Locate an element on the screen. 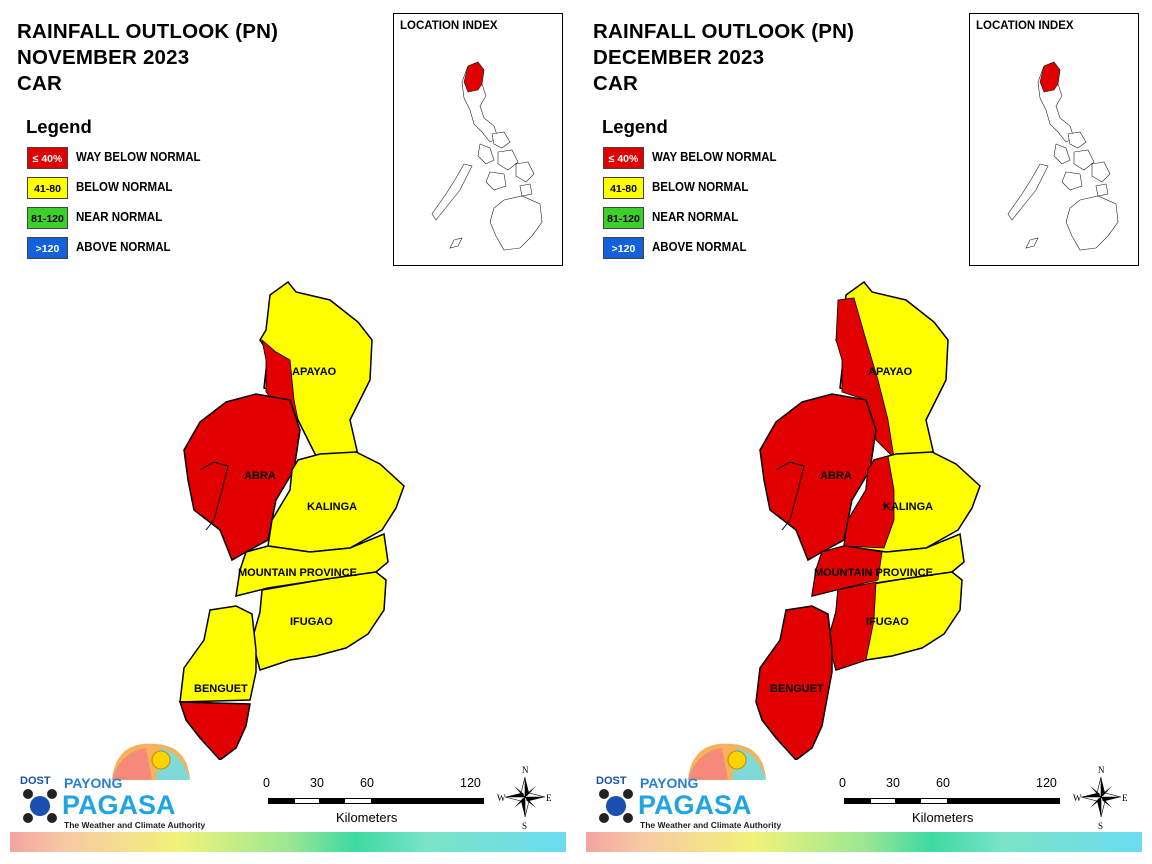  mountain-province-red-zone is located at coordinates (847, 571).